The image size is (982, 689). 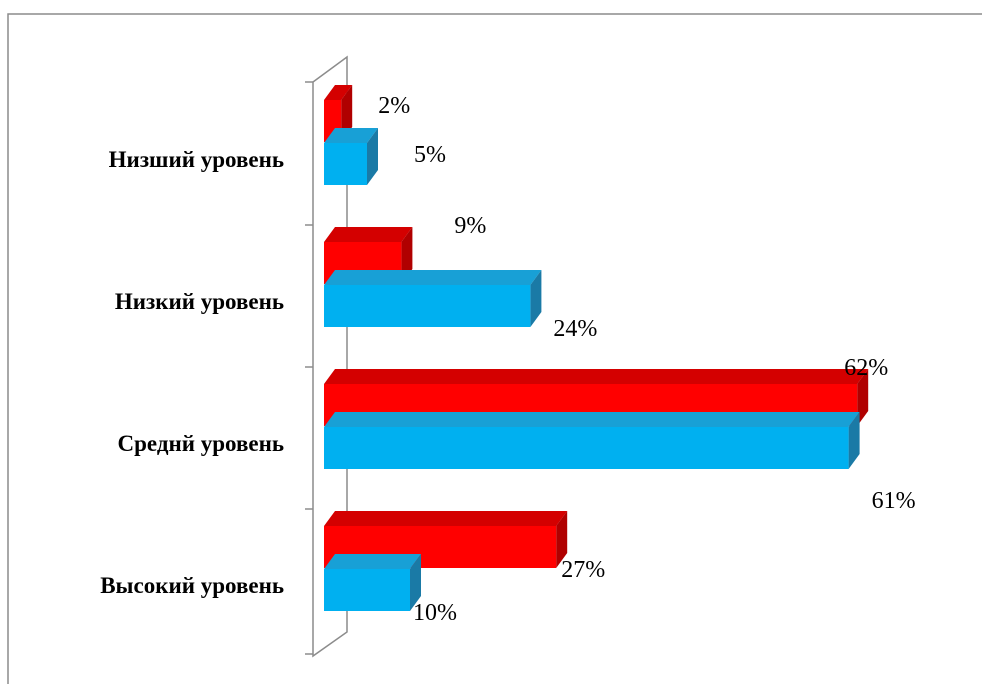 What do you see at coordinates (394, 106) in the screenshot?
I see `data-label: 2%` at bounding box center [394, 106].